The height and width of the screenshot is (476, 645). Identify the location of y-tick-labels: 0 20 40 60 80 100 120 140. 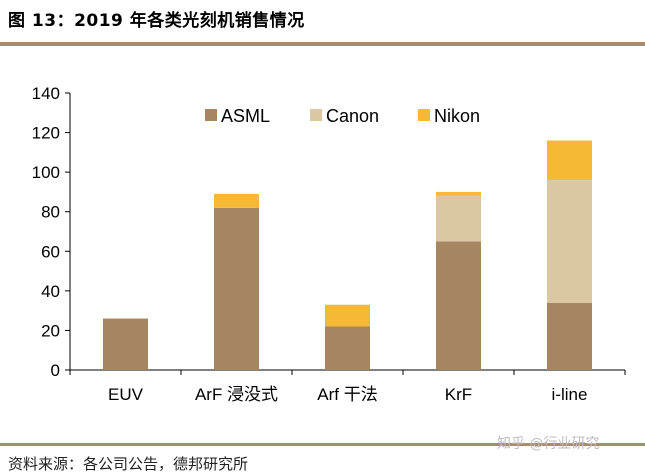
(46, 232).